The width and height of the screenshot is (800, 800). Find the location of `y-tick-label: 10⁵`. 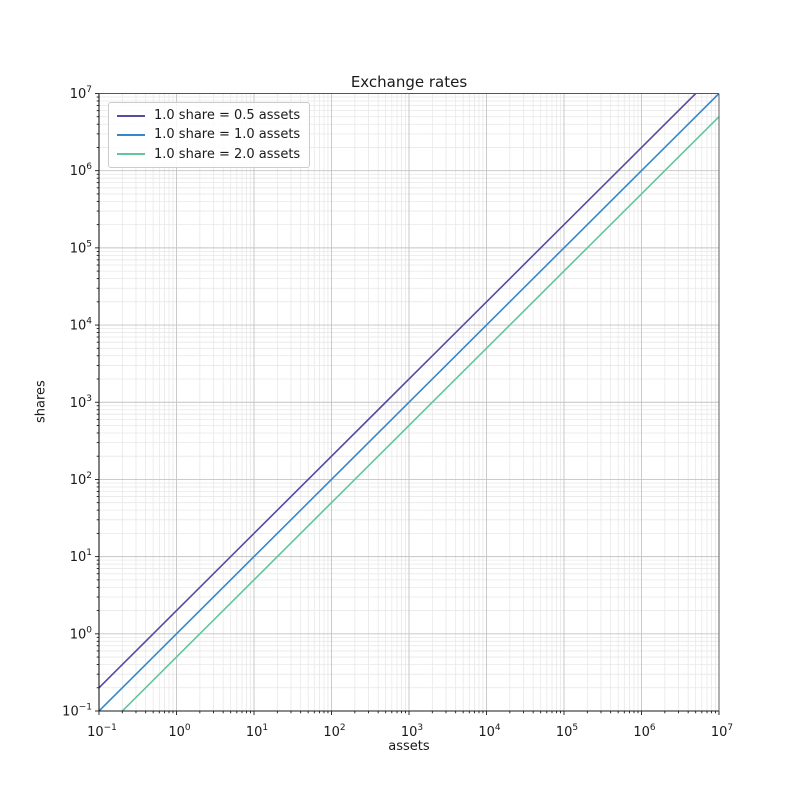

y-tick-label: 10⁵ is located at coordinates (81, 247).